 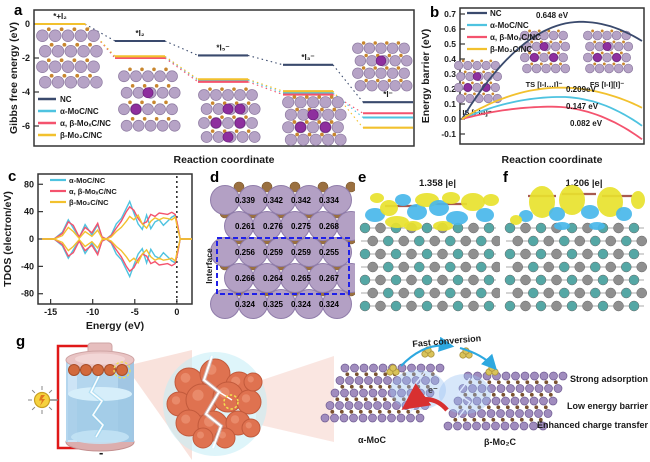 I want to click on x-tick-label: -5, so click(x=135, y=312).